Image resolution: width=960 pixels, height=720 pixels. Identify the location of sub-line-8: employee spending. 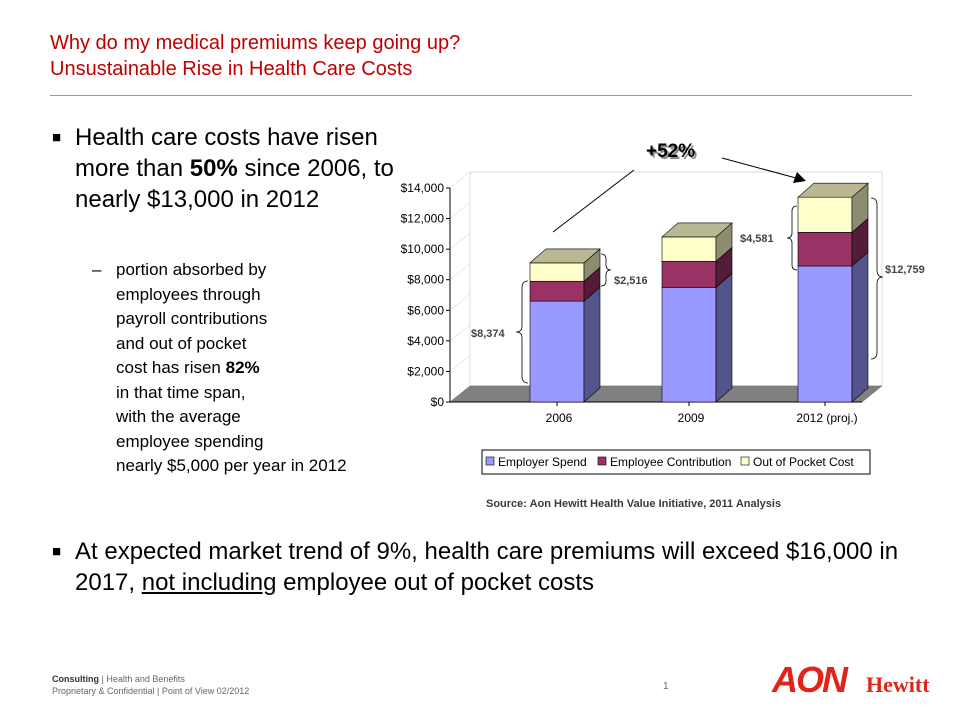
(190, 441).